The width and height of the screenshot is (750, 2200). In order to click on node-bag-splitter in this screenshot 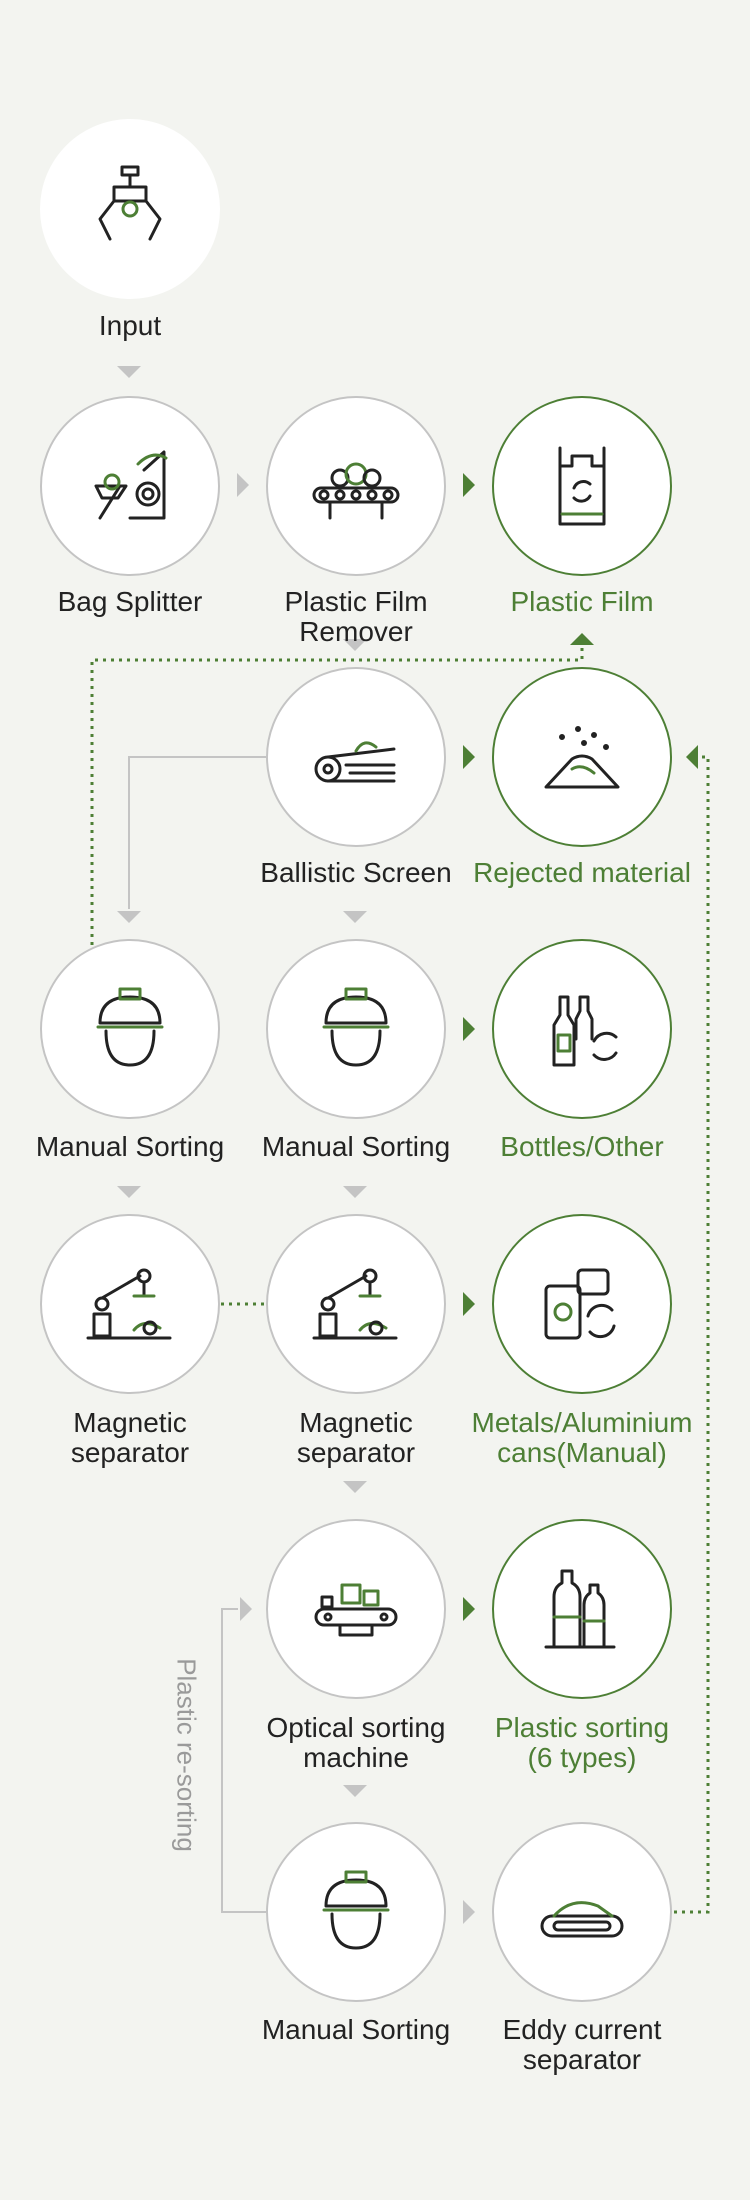, I will do `click(130, 486)`.